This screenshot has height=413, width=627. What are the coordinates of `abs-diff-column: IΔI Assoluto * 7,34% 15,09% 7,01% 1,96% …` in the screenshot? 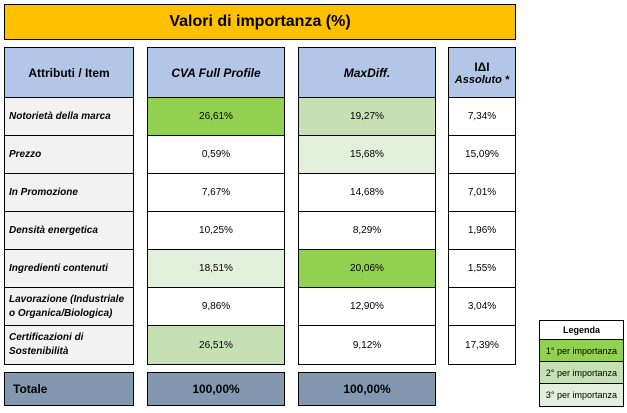 It's located at (482, 206).